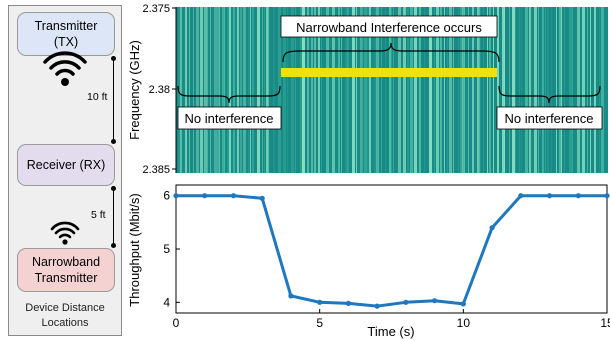  What do you see at coordinates (66, 278) in the screenshot?
I see `narrowband-label-line2: Transmitter` at bounding box center [66, 278].